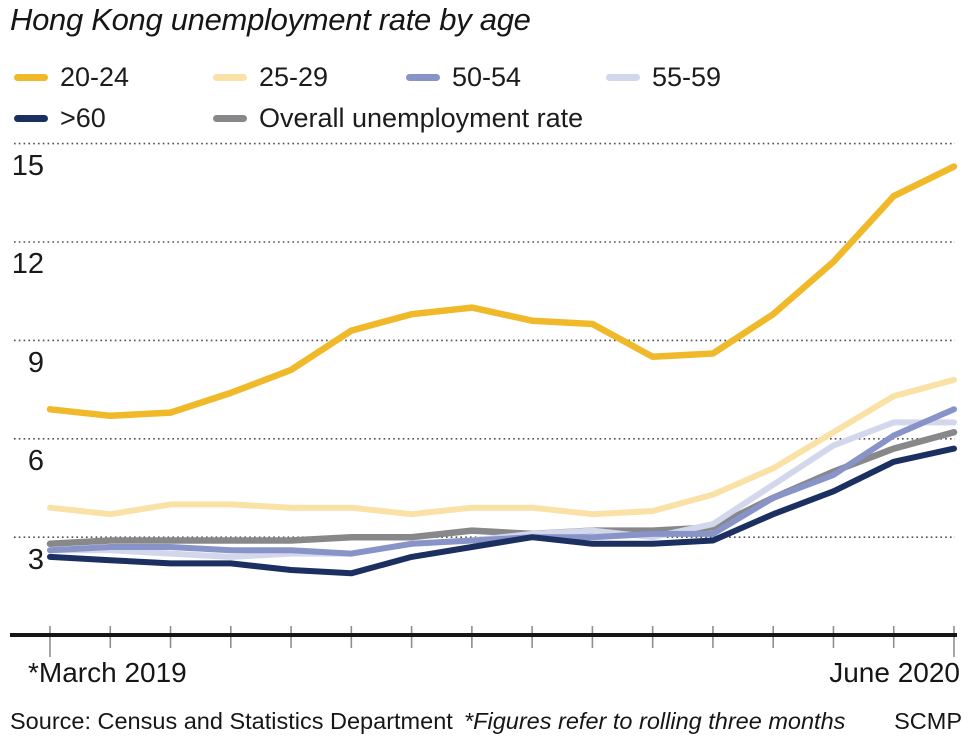  I want to click on legend-item-25-29: 25-29, so click(270, 77).